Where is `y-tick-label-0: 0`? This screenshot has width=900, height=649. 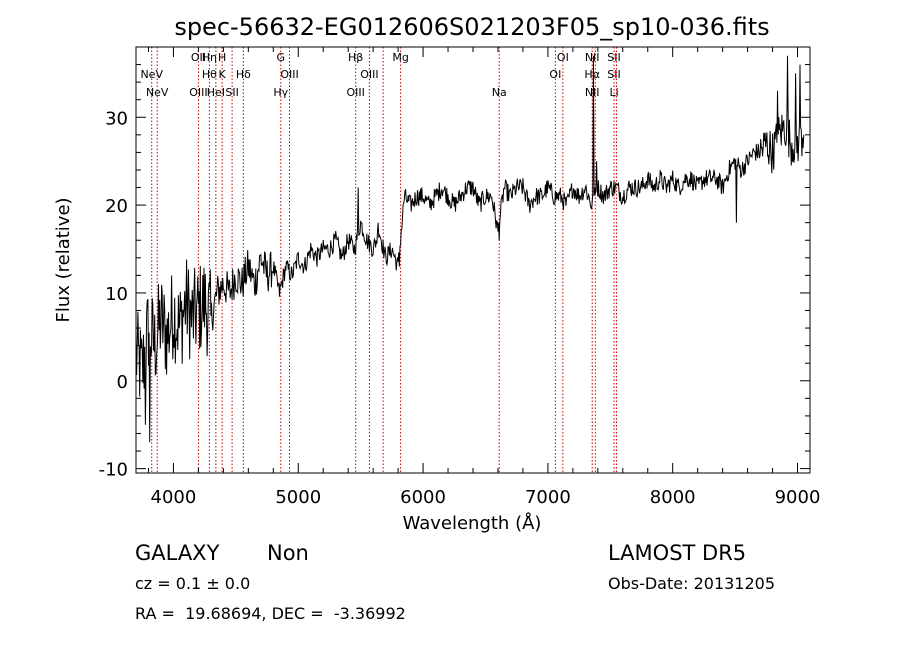 y-tick-label-0: 0 is located at coordinates (122, 382).